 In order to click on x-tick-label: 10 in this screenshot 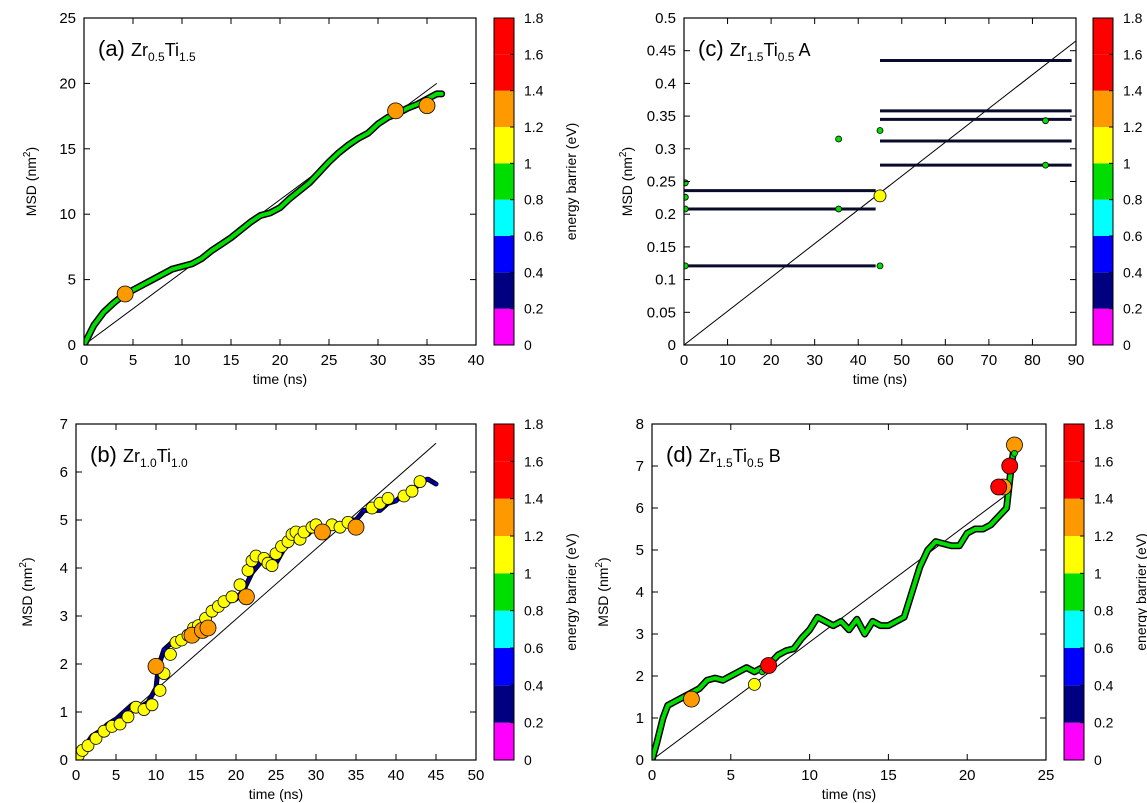, I will do `click(156, 775)`.